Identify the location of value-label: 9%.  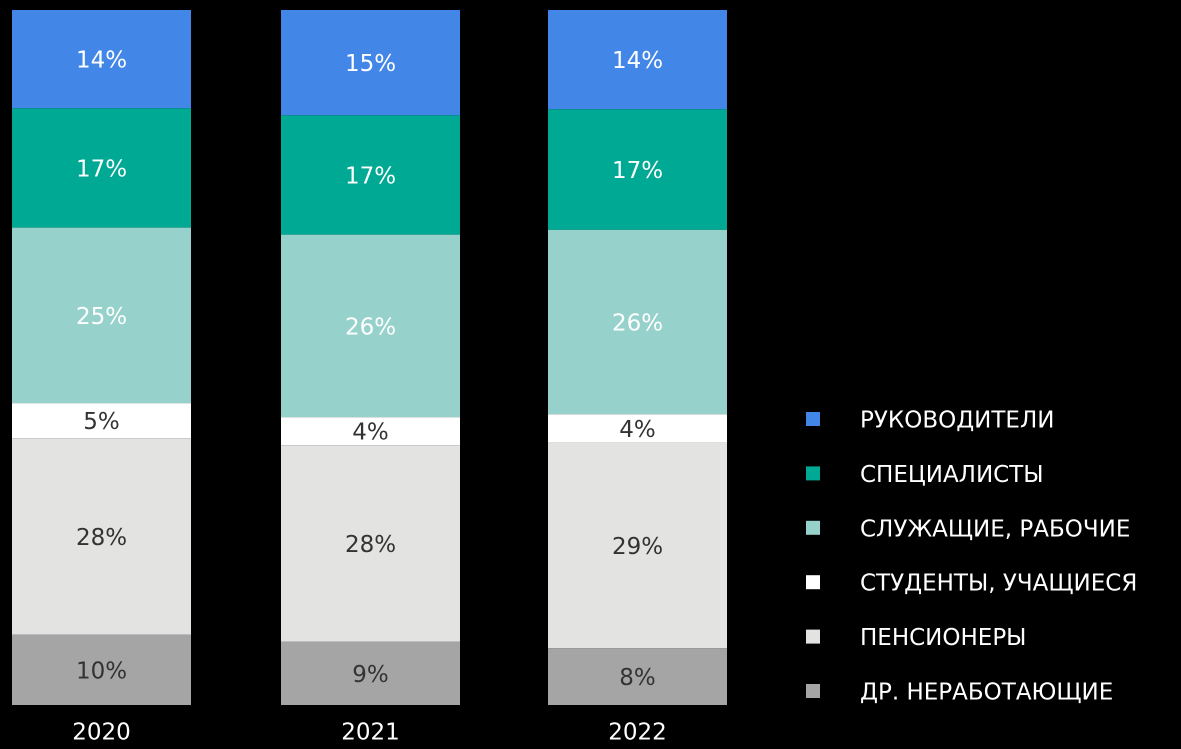
(370, 675).